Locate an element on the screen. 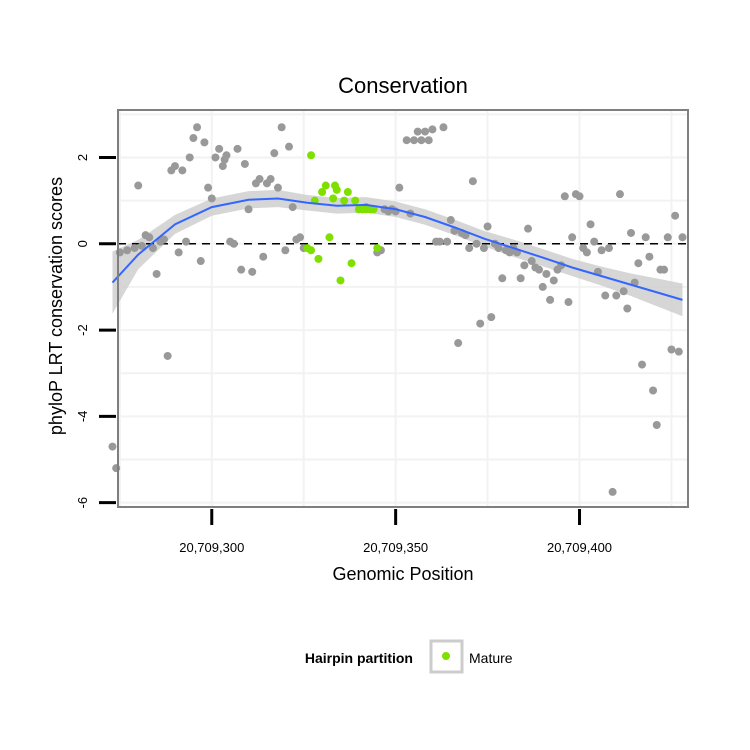 The height and width of the screenshot is (750, 750). x-tick-label: 20,709,300 is located at coordinates (211, 547).